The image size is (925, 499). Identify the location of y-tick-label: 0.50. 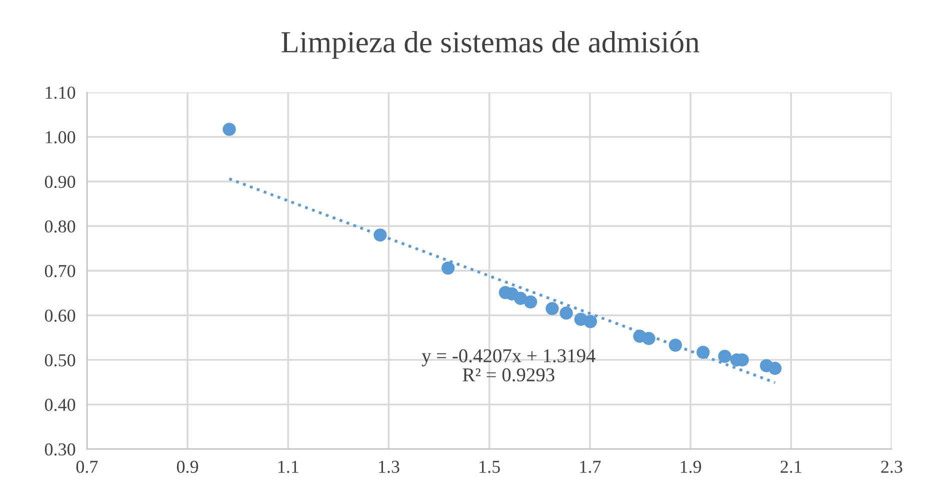
(60, 360).